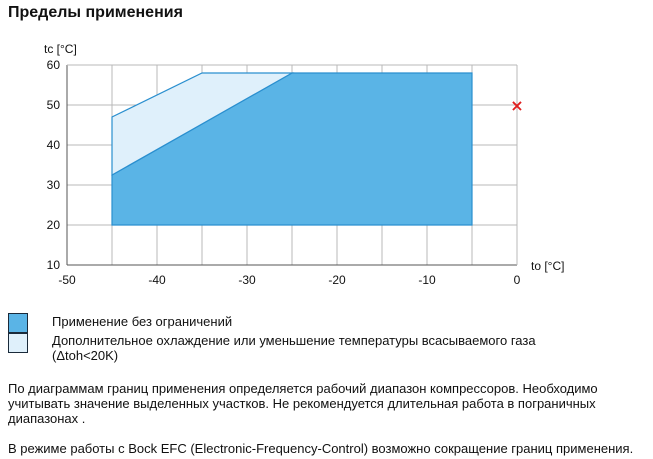 This screenshot has width=653, height=459. Describe the element at coordinates (54, 65) in the screenshot. I see `y-tick-label: 60` at that location.